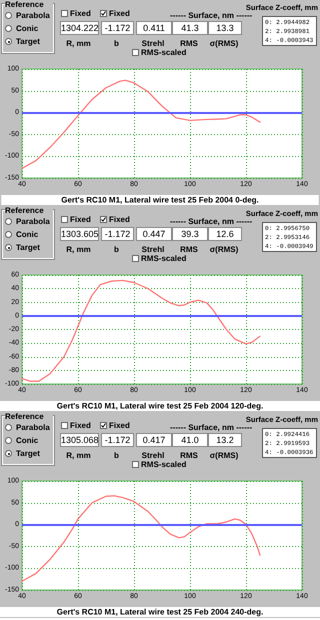 This screenshot has height=620, width=320. Describe the element at coordinates (225, 440) in the screenshot. I see `text: 13.2` at that location.